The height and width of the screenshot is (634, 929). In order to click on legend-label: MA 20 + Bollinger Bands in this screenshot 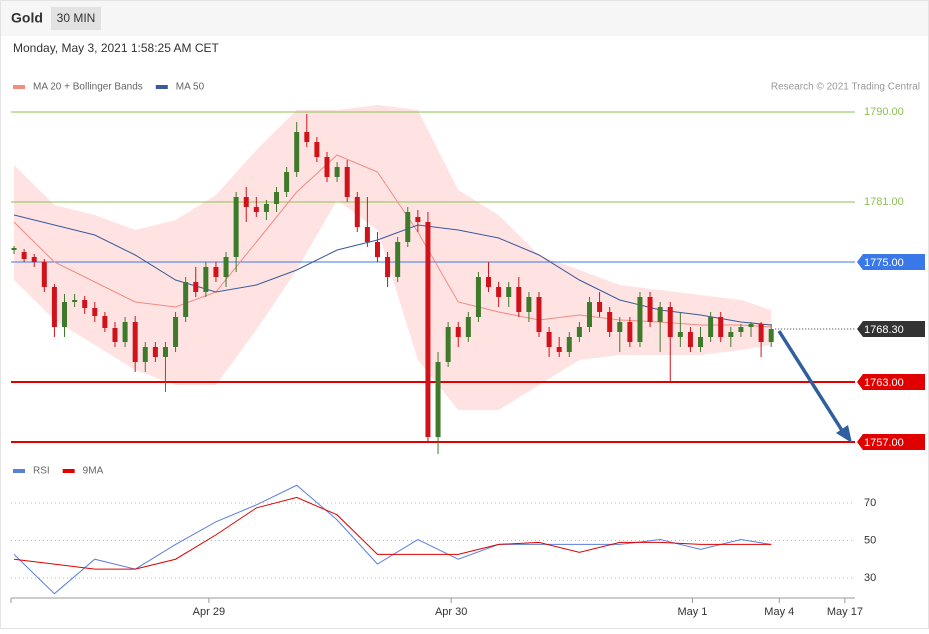, I will do `click(88, 87)`.